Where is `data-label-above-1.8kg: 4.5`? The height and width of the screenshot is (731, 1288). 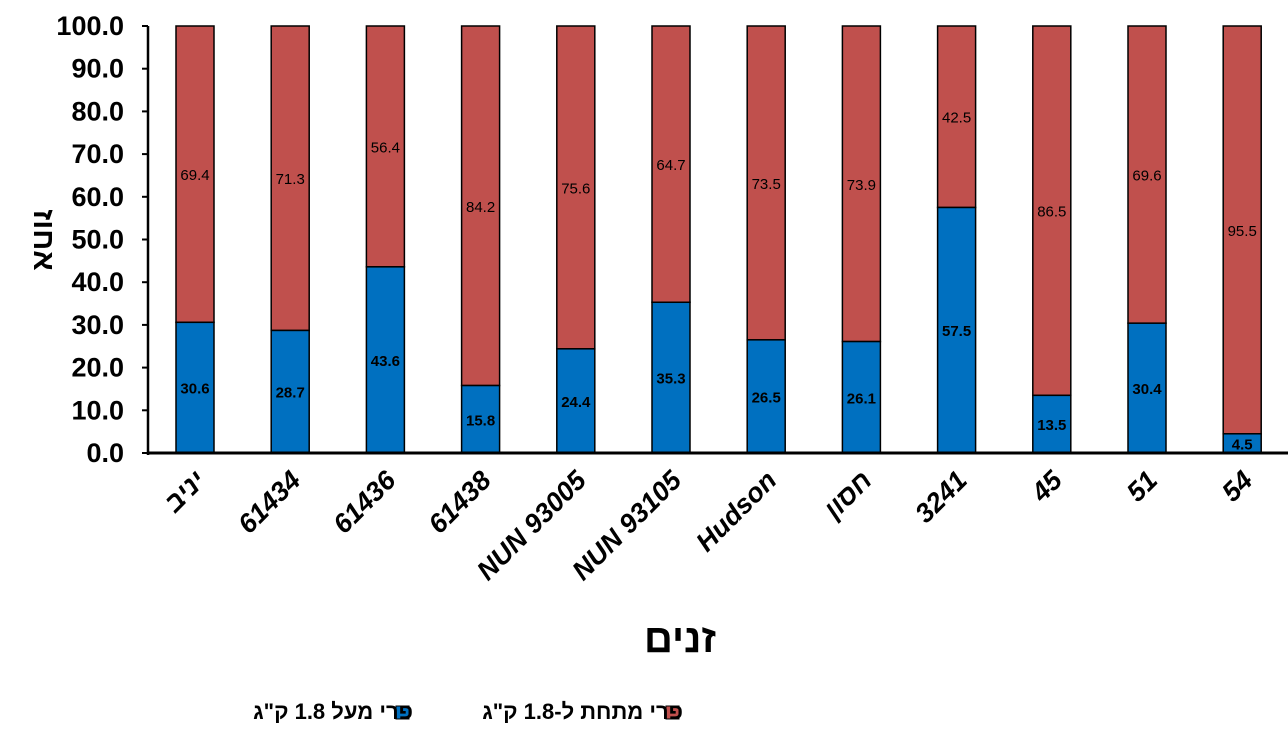 data-label-above-1.8kg: 4.5 is located at coordinates (1242, 444).